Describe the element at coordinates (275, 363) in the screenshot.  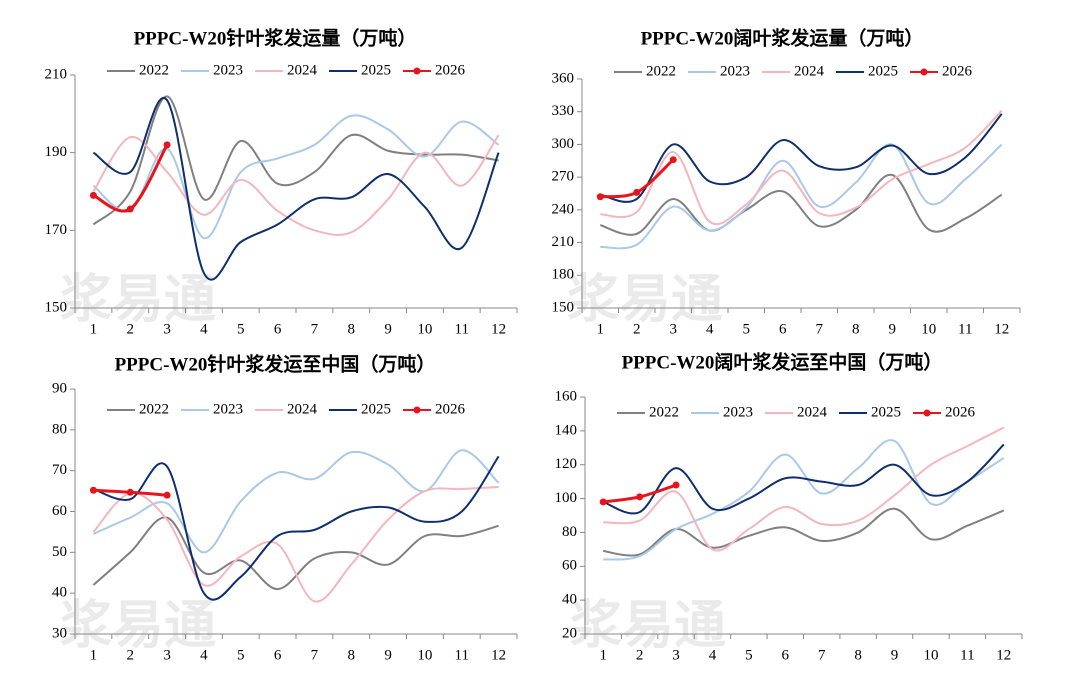
I see `chart-title: PPPC-W20针叶浆发运至中国（万吨）` at that location.